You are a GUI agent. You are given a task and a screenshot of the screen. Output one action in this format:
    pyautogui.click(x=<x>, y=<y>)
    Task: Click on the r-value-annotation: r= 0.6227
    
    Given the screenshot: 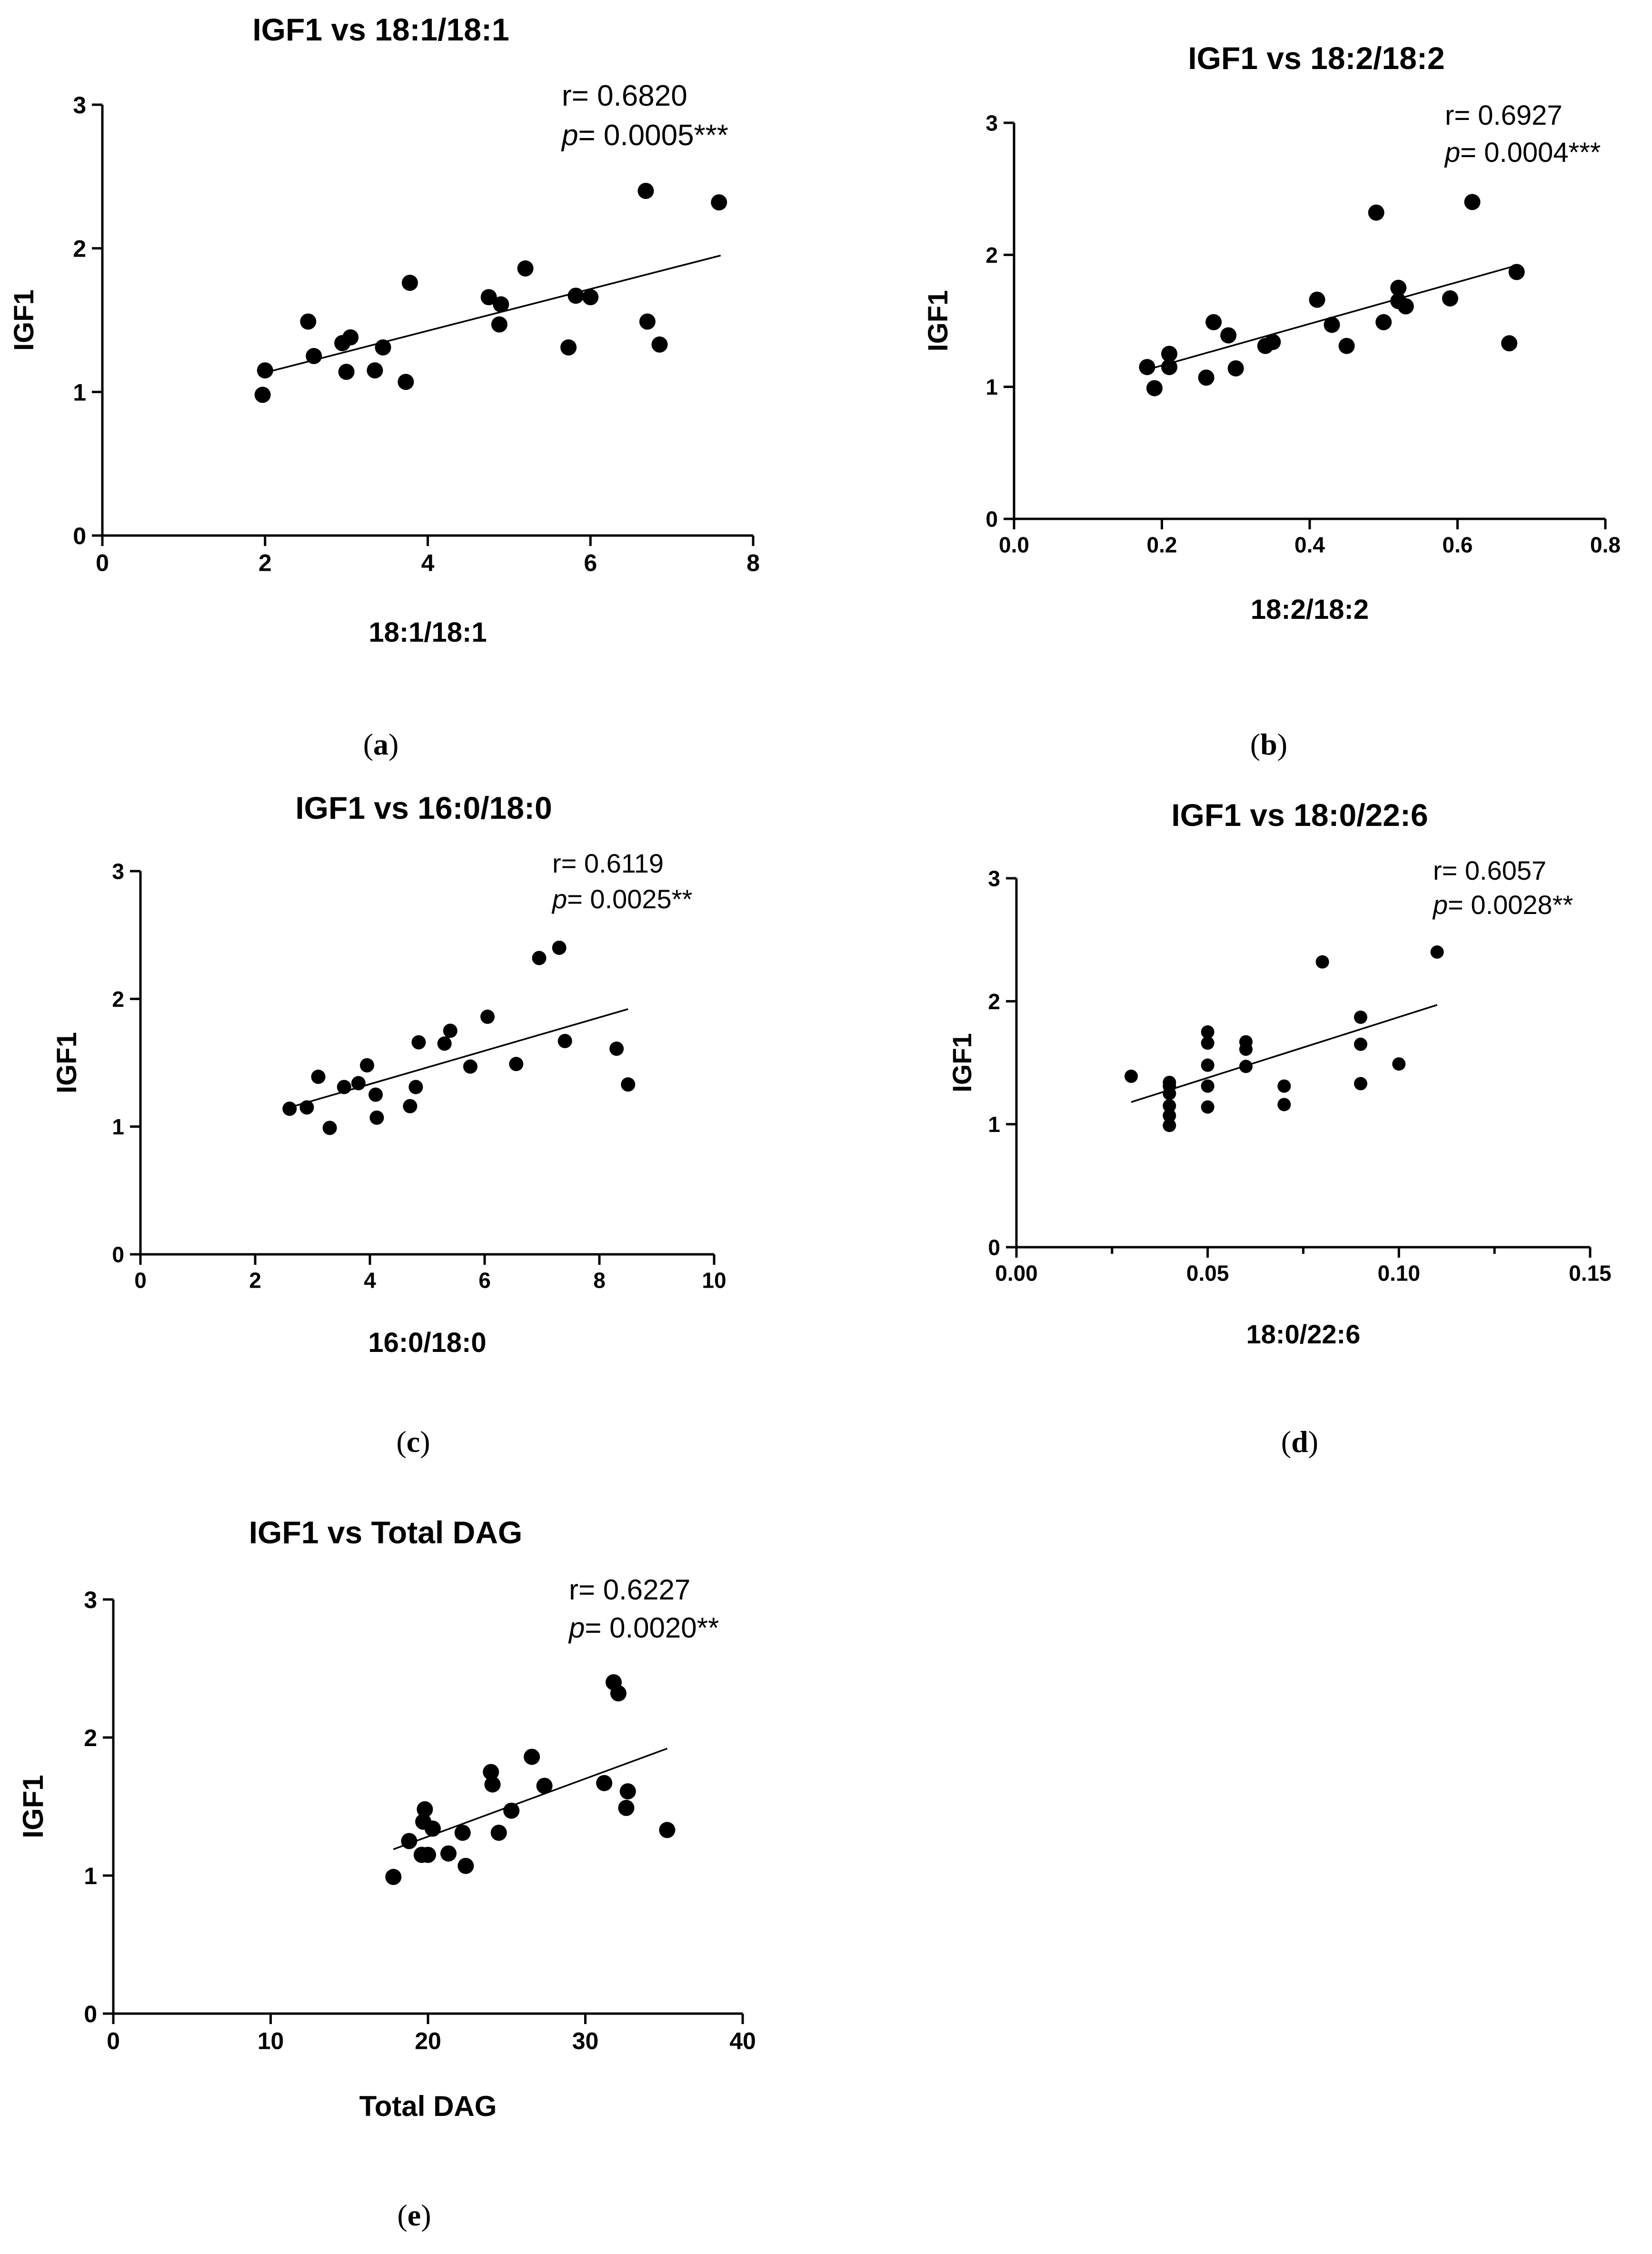 What is the action you would take?
    pyautogui.click(x=630, y=1590)
    